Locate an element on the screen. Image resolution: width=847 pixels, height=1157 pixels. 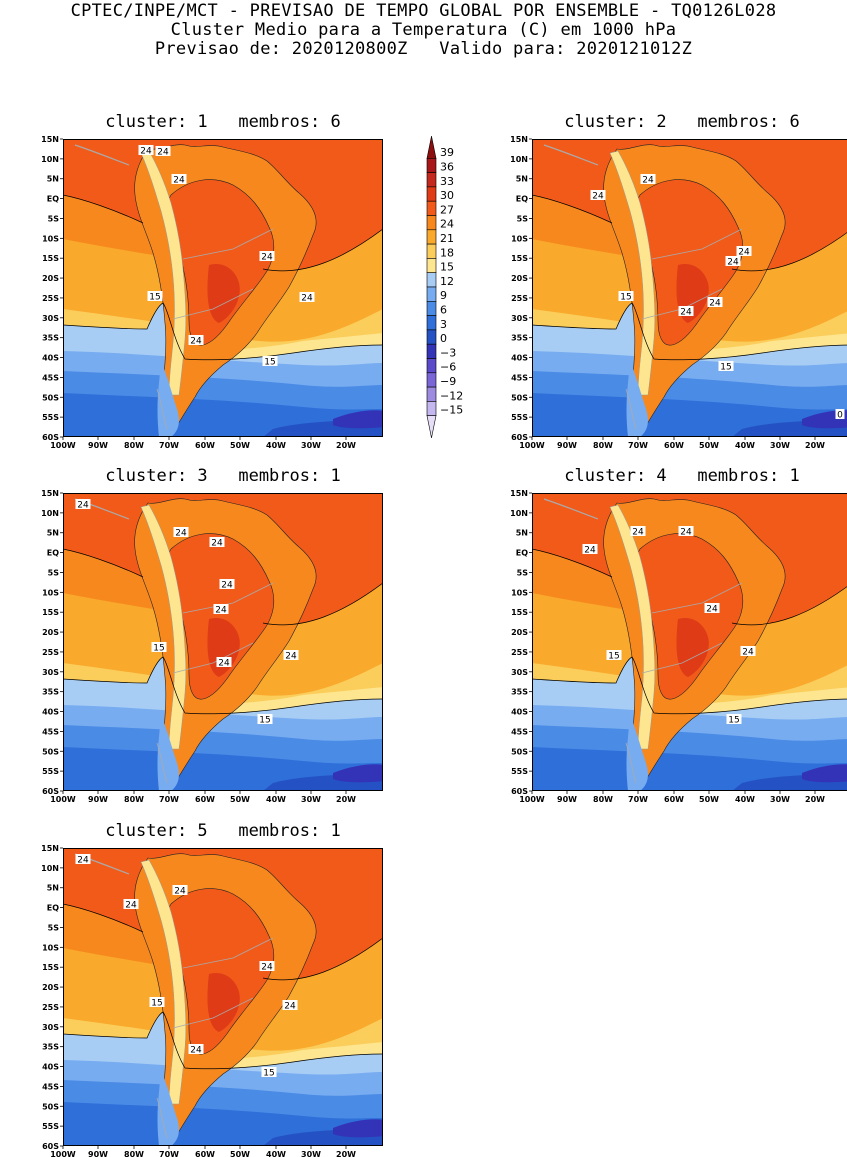
lon-label: 50W is located at coordinates (240, 445).